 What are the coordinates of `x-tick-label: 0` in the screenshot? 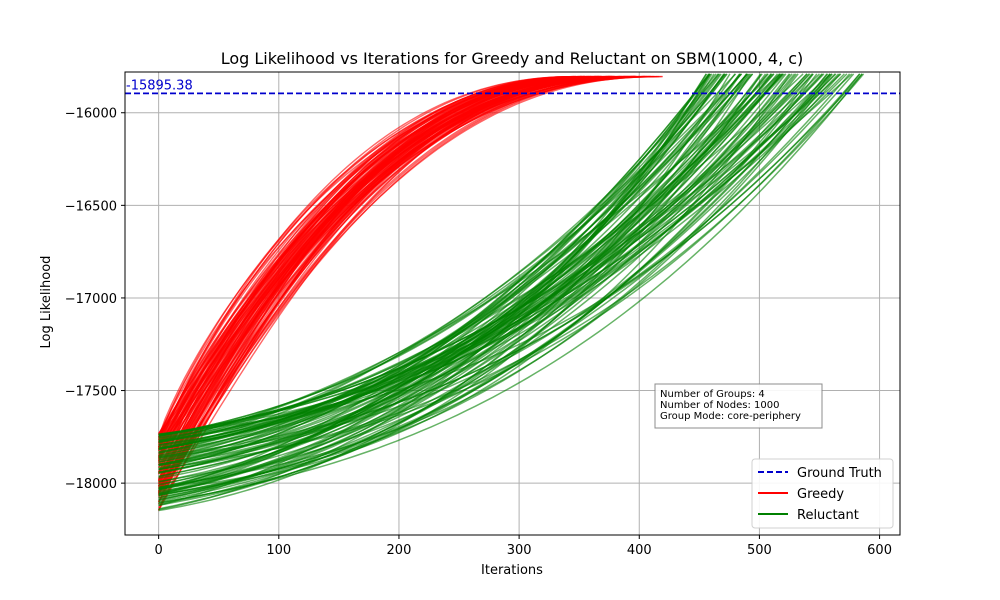 It's located at (159, 550).